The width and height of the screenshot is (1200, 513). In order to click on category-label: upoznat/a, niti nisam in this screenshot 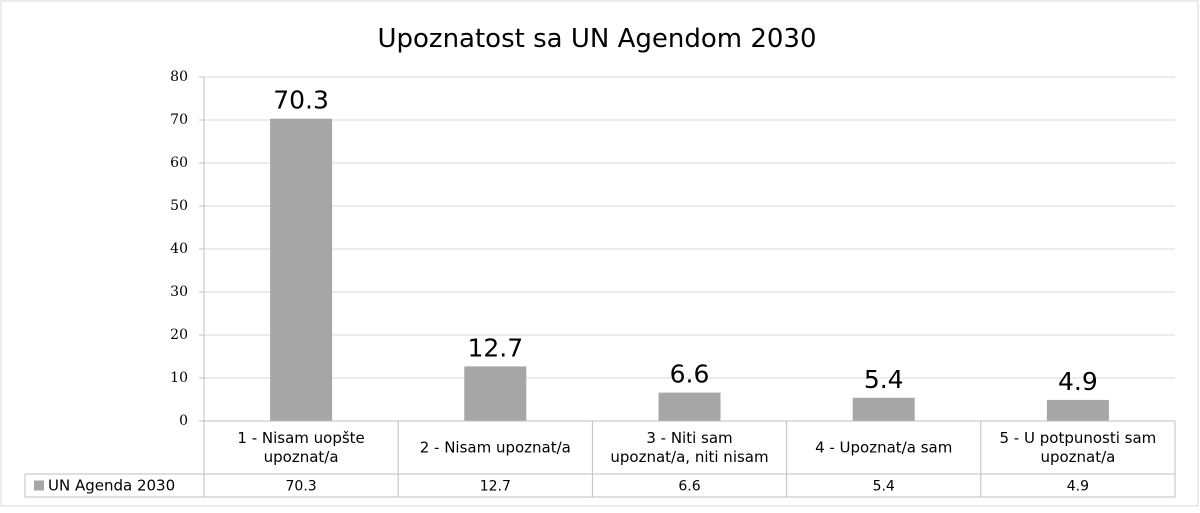, I will do `click(689, 457)`.